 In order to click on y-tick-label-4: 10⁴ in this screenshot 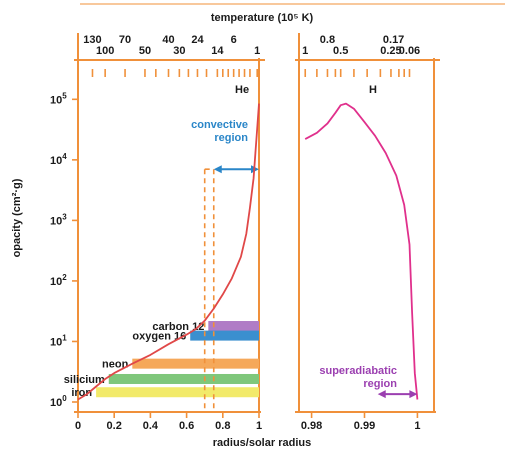, I will do `click(58, 159)`.